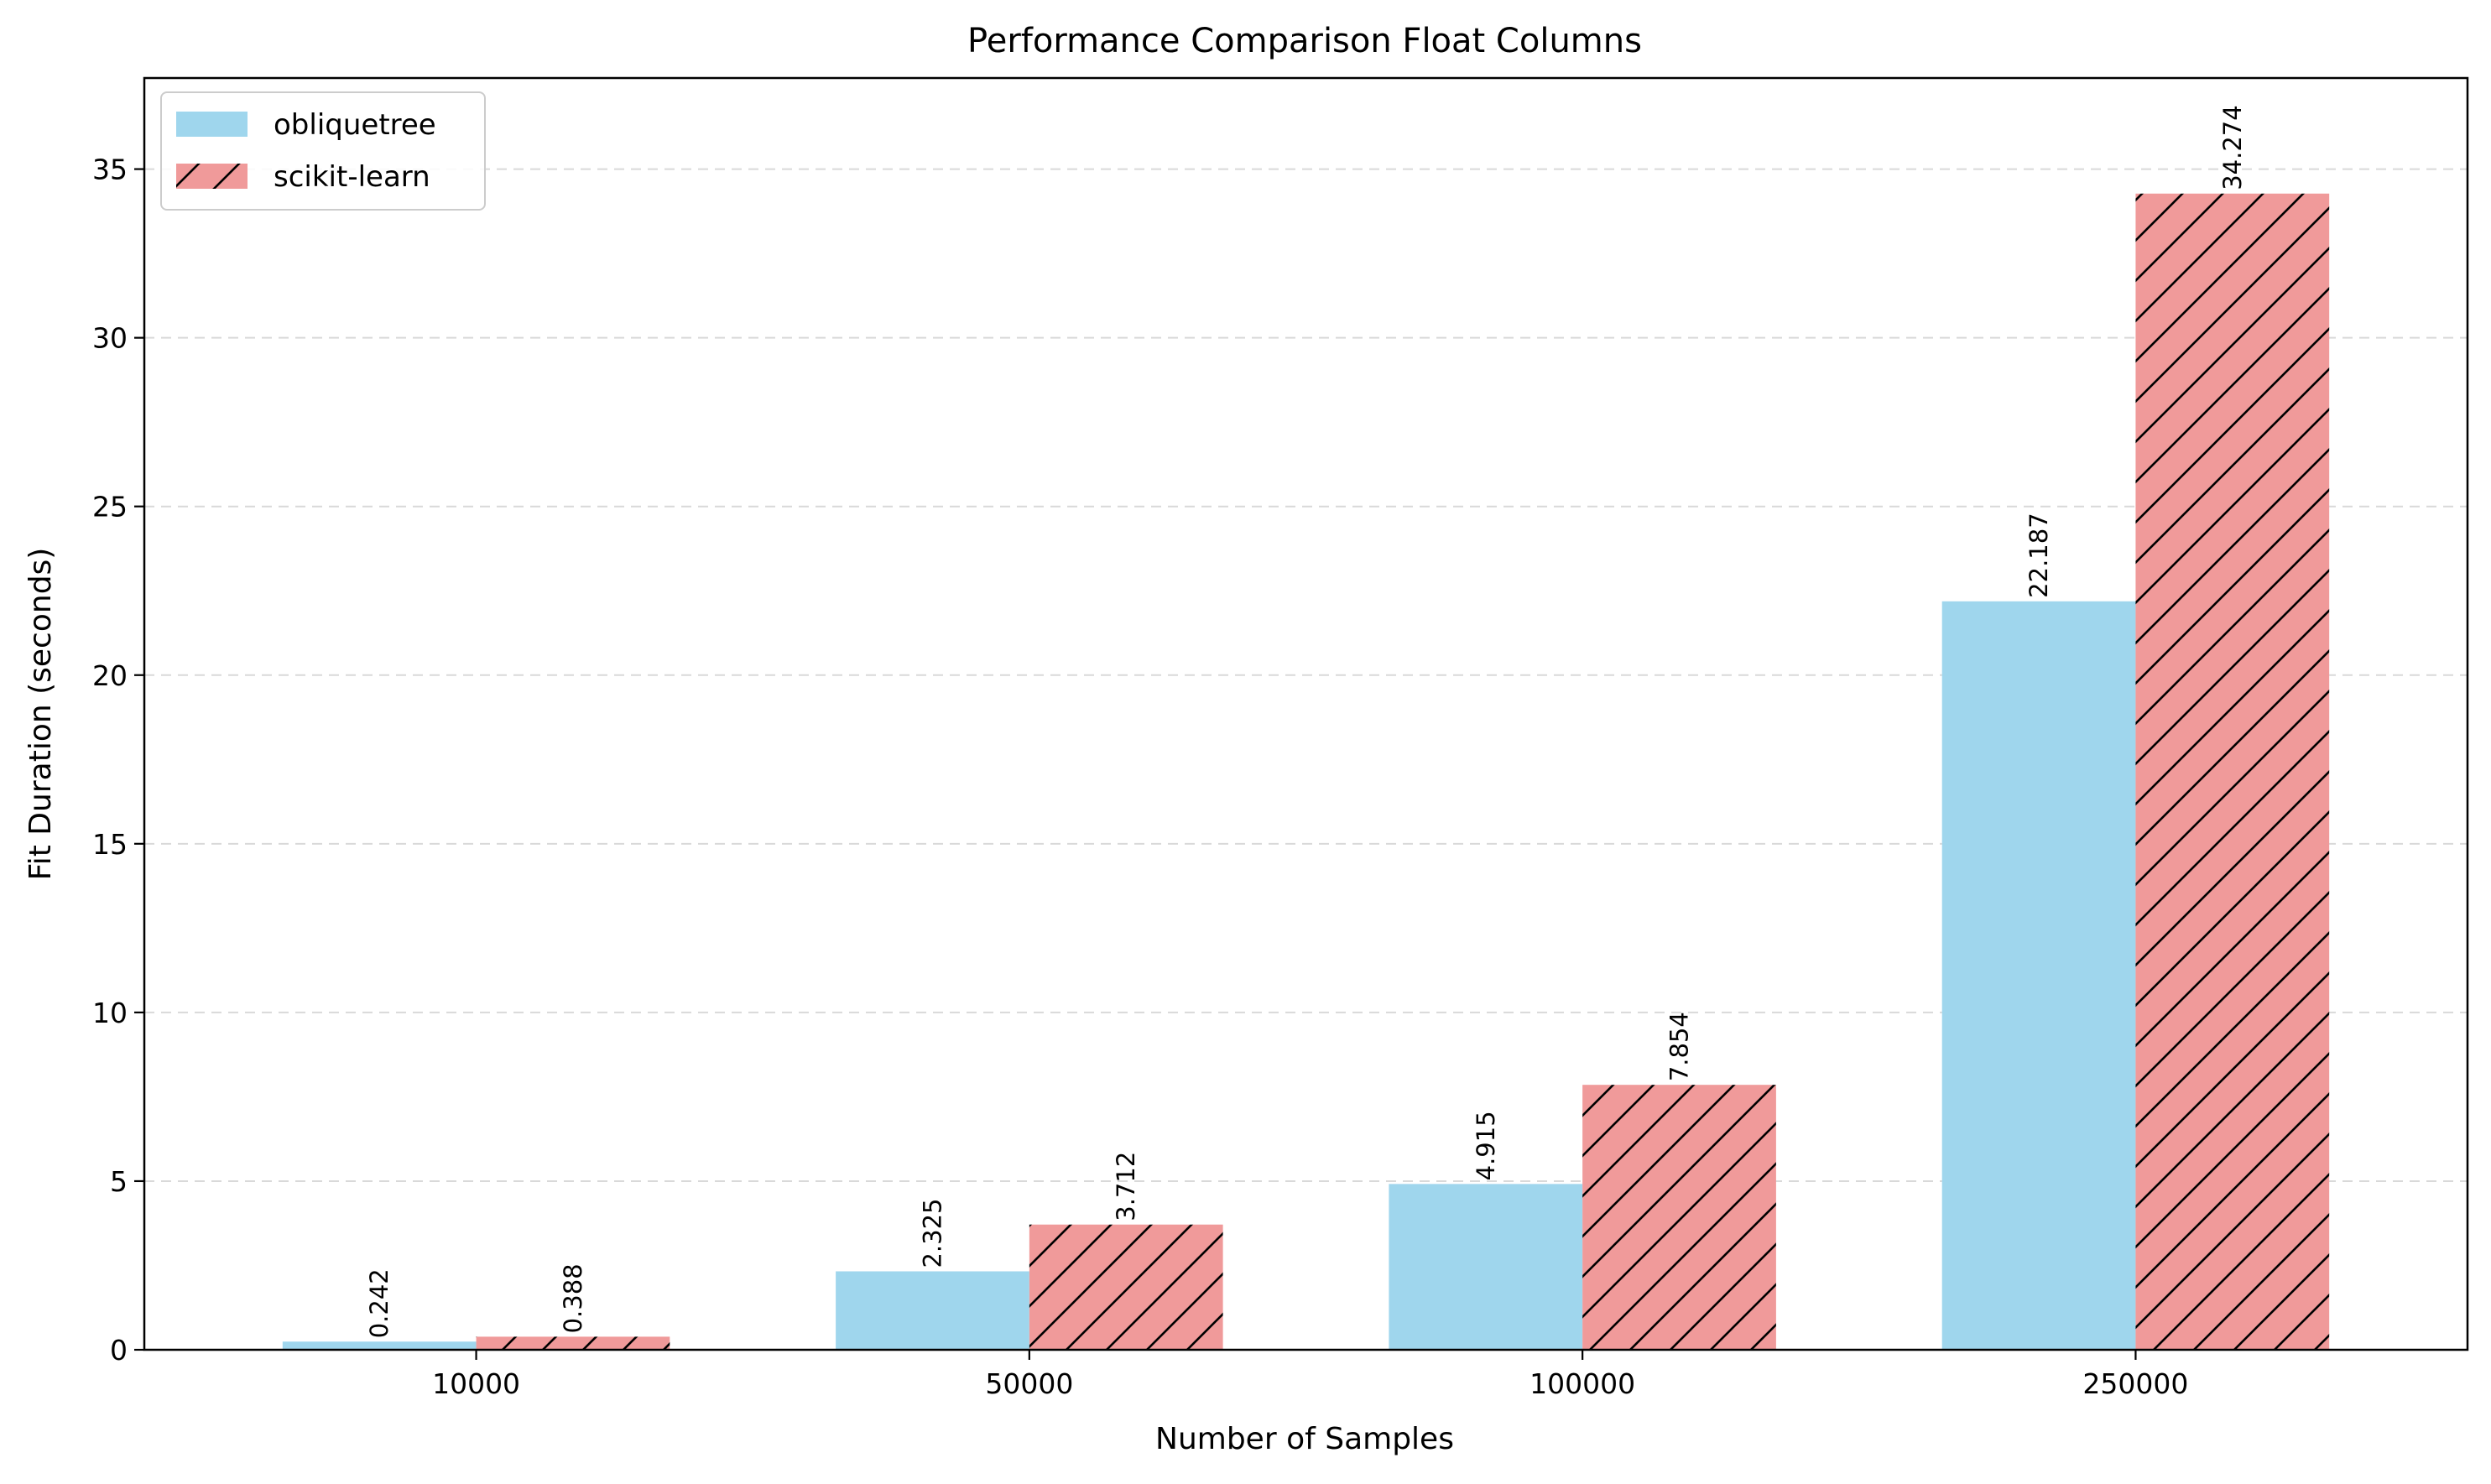 The width and height of the screenshot is (2491, 1484). I want to click on legend: obliquetree scikit-learn, so click(323, 151).